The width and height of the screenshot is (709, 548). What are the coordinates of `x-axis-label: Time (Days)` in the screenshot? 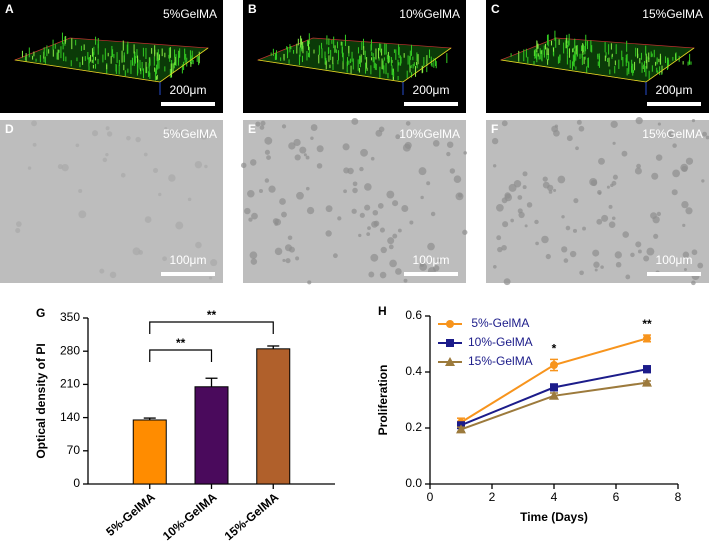 It's located at (554, 517).